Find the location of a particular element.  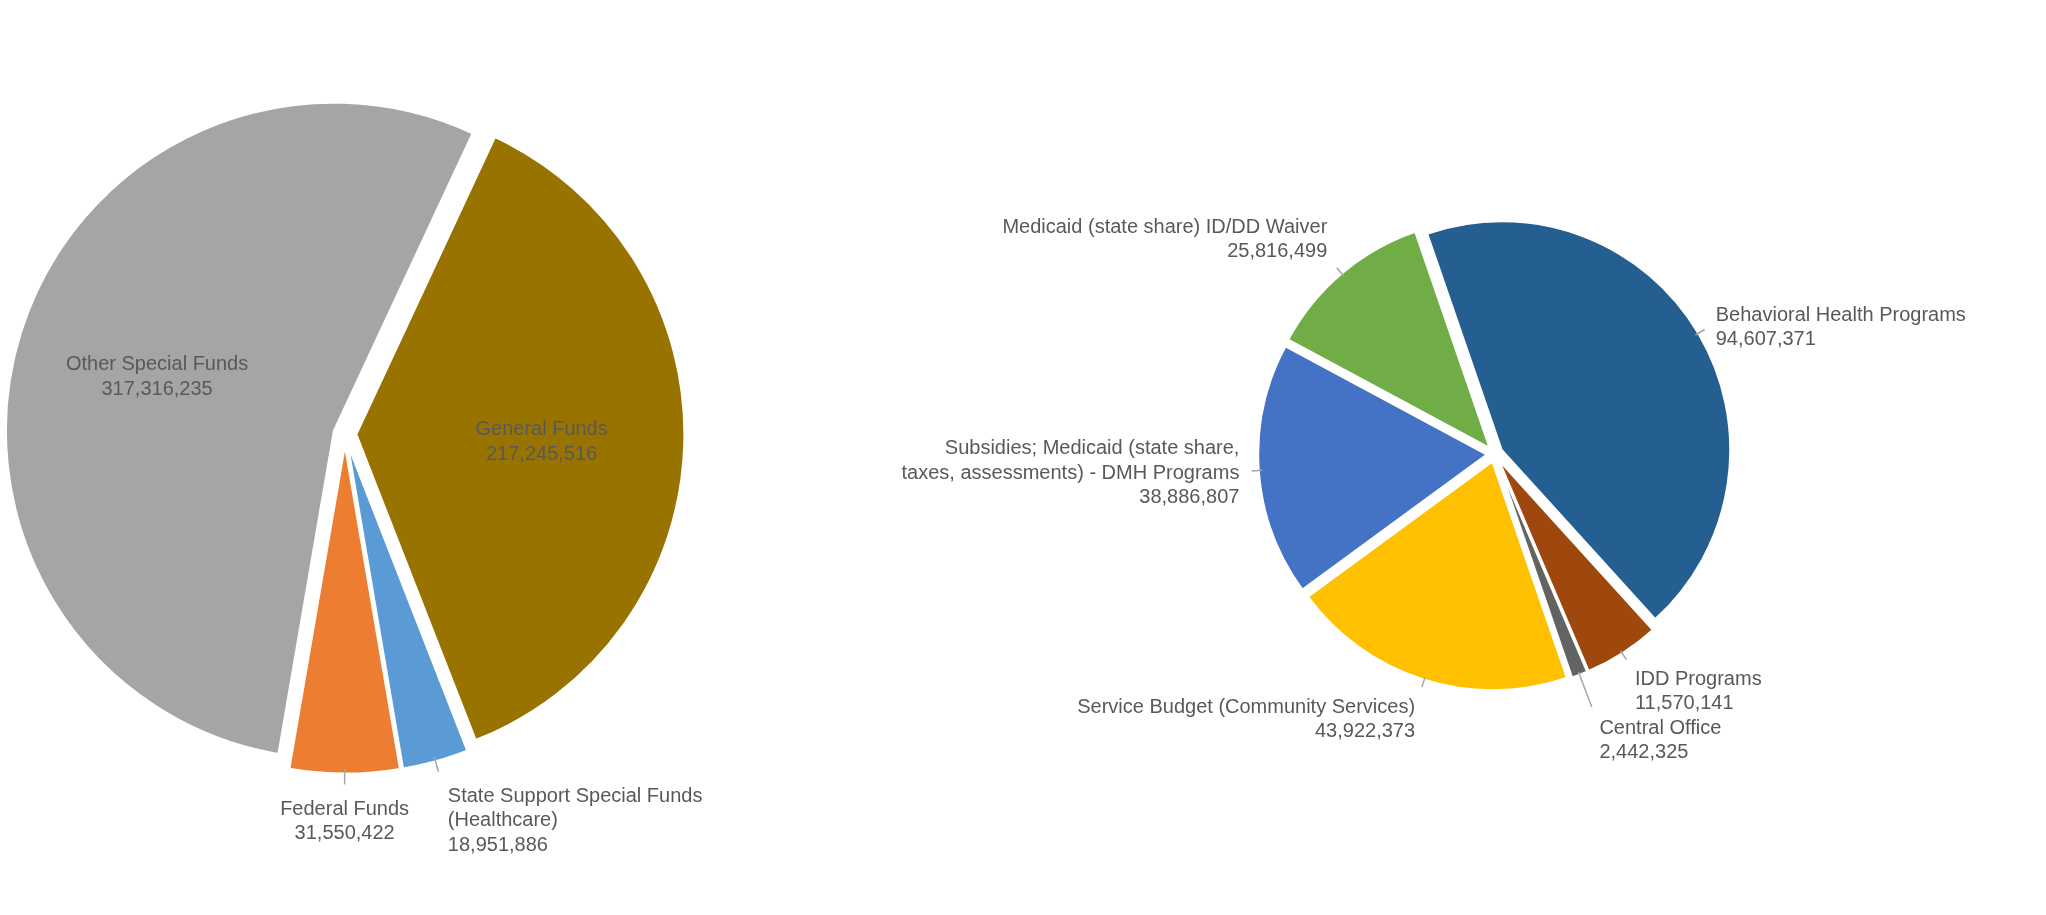

slice-label: State Support Special Funds (Healthcare) is located at coordinates (575, 807).